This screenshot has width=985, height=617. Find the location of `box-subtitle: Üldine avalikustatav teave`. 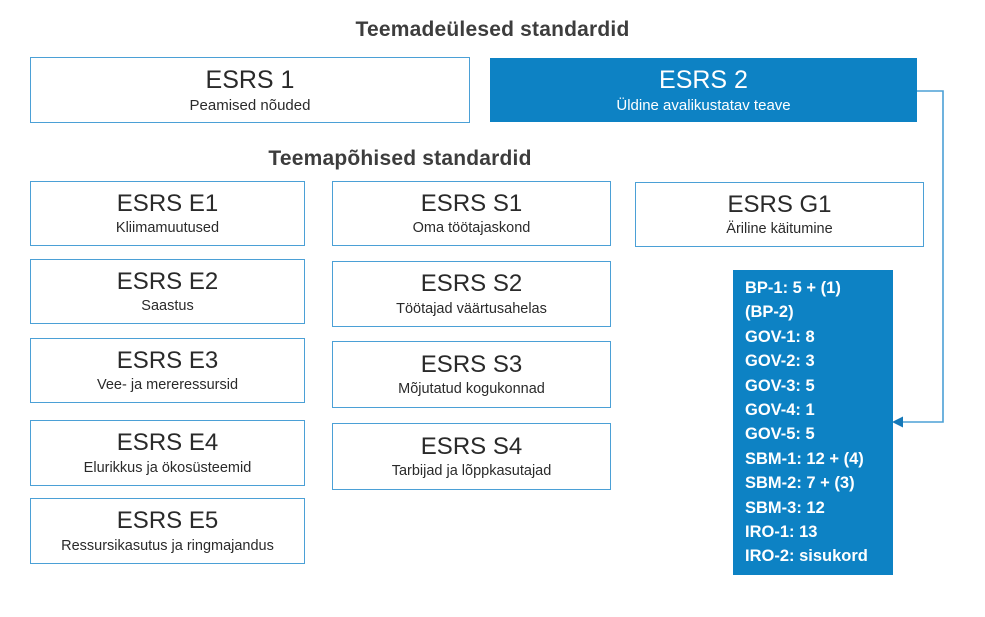

box-subtitle: Üldine avalikustatav teave is located at coordinates (703, 105).